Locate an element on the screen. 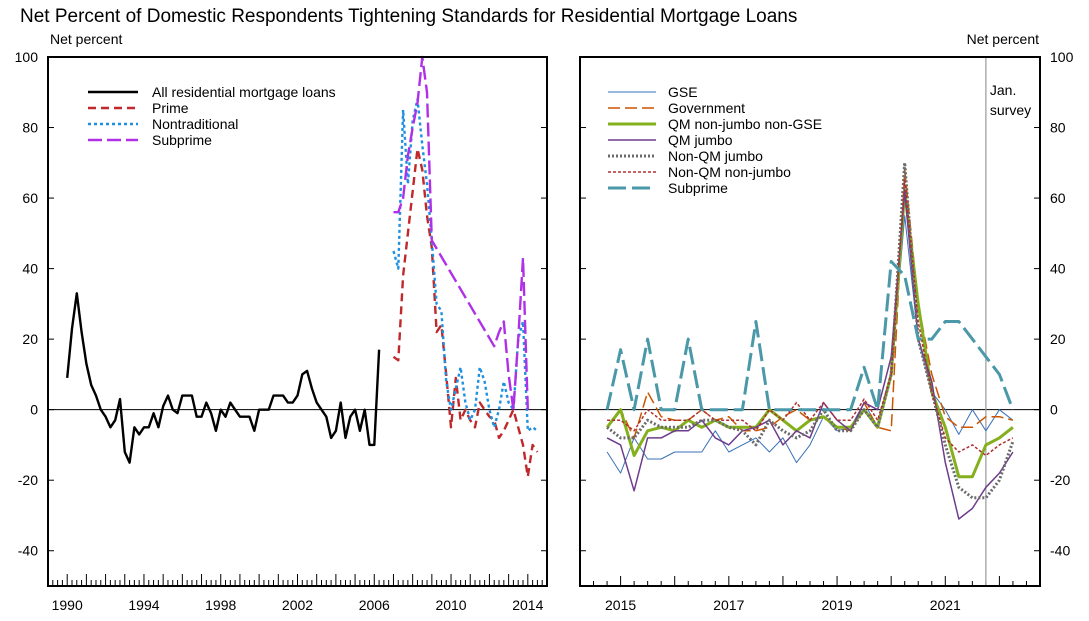  x-tick-label: 1994 is located at coordinates (143, 605).